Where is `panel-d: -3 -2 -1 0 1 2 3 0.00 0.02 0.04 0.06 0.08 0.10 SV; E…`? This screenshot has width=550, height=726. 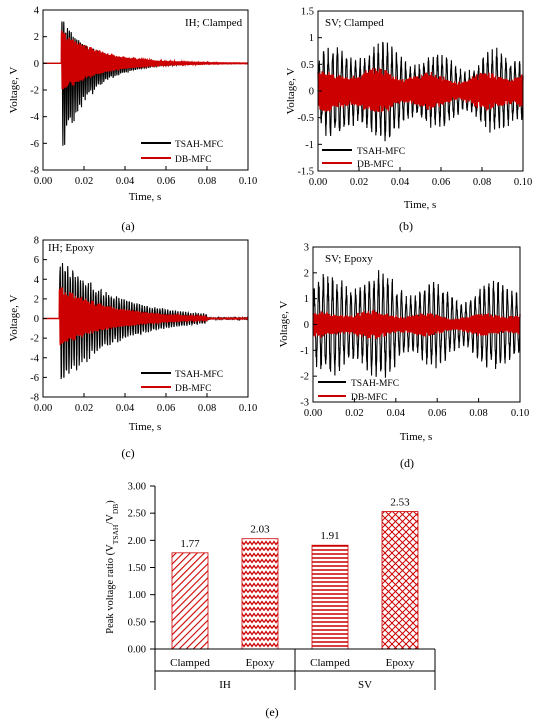 panel-d: -3 -2 -1 0 1 2 3 0.00 0.02 0.04 0.06 0.08 0.10 SV; E… is located at coordinates (403, 357).